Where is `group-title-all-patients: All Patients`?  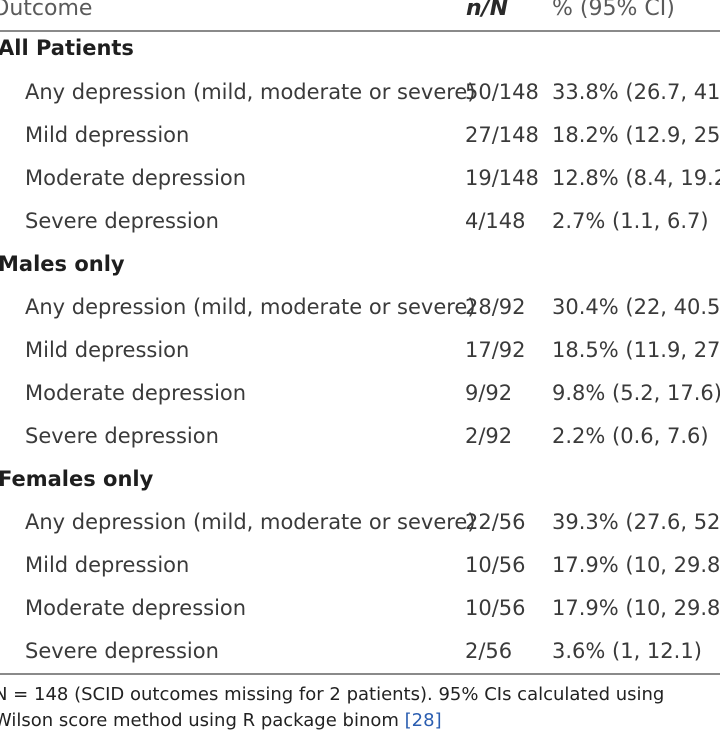 group-title-all-patients: All Patients is located at coordinates (67, 48).